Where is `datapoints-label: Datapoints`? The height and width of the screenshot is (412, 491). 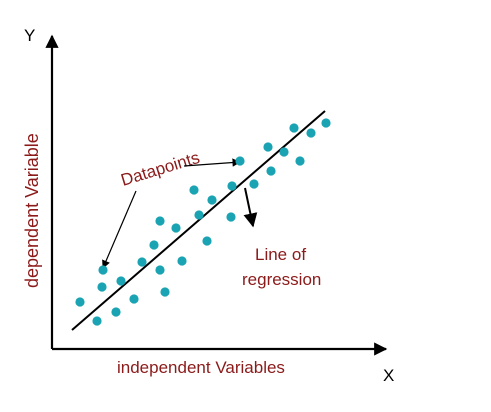
datapoints-label: Datapoints is located at coordinates (160, 169).